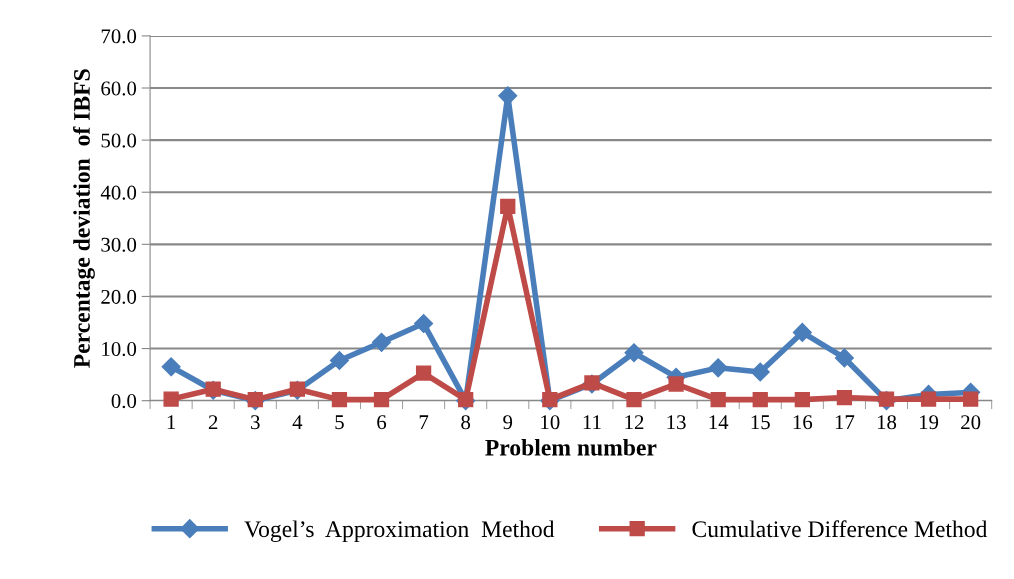 The image size is (1014, 579). Describe the element at coordinates (399, 531) in the screenshot. I see `legend-label: Vogel’s Approximation Method` at that location.